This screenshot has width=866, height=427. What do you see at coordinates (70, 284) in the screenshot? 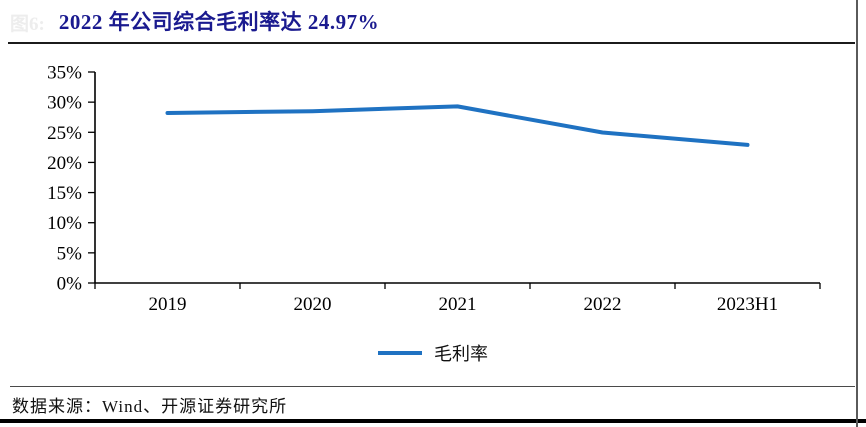
I see `y-axis-tick-label: 0%` at bounding box center [70, 284].